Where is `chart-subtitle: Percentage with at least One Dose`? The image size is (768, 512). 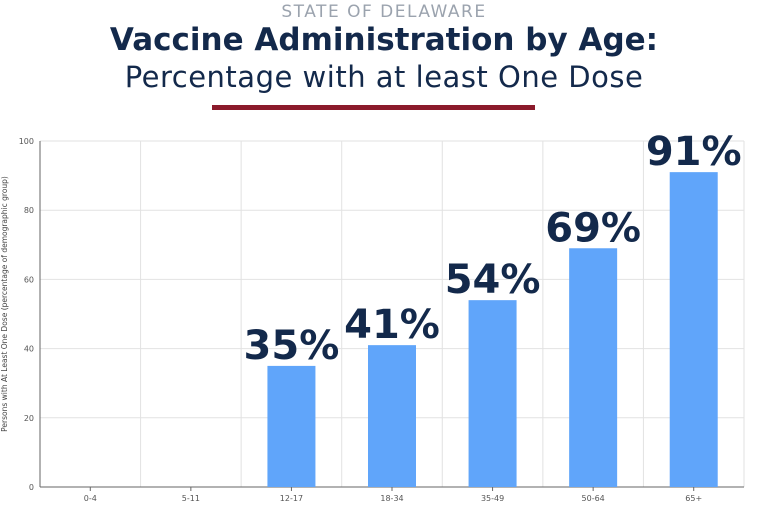 chart-subtitle: Percentage with at least One Dose is located at coordinates (384, 77).